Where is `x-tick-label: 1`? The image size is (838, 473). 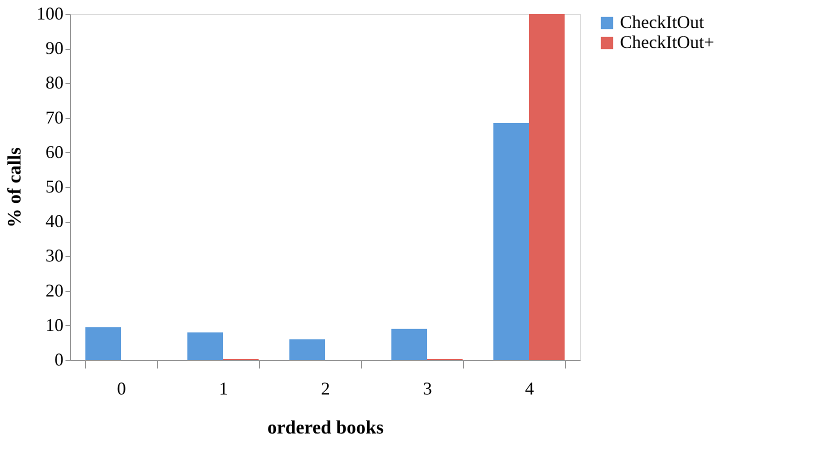
x-tick-label: 1 is located at coordinates (223, 388).